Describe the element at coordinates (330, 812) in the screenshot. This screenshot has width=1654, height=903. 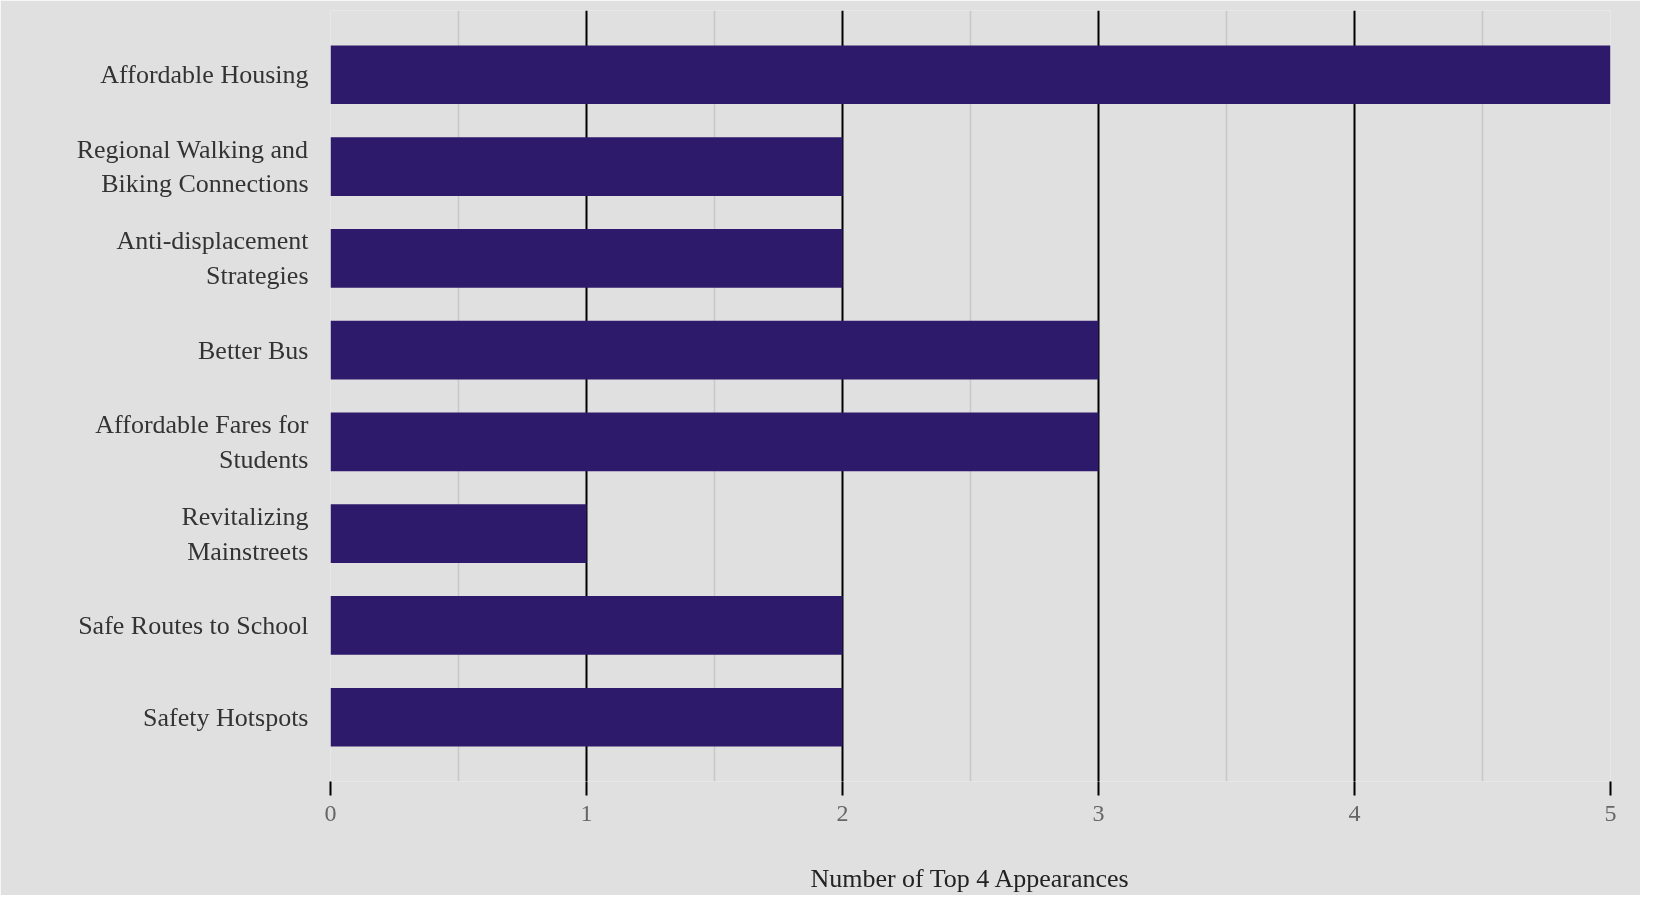
I see `x-tick-label: 0` at that location.